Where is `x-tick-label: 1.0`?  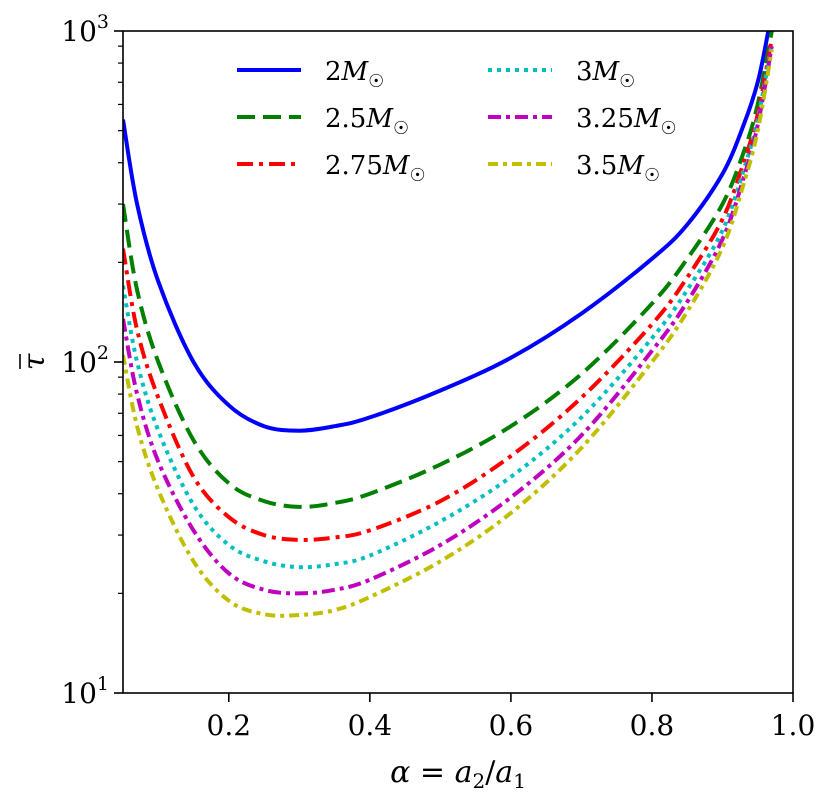 x-tick-label: 1.0 is located at coordinates (793, 725).